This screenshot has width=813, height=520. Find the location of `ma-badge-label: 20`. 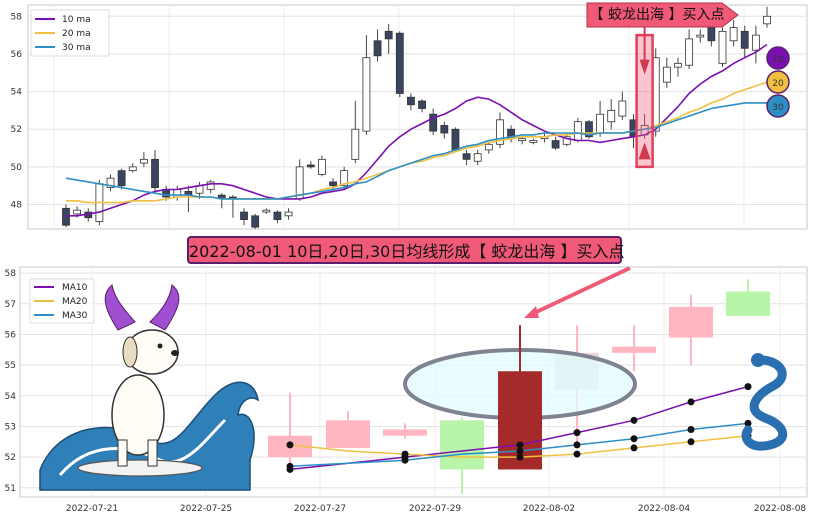

ma-badge-label: 20 is located at coordinates (778, 84).